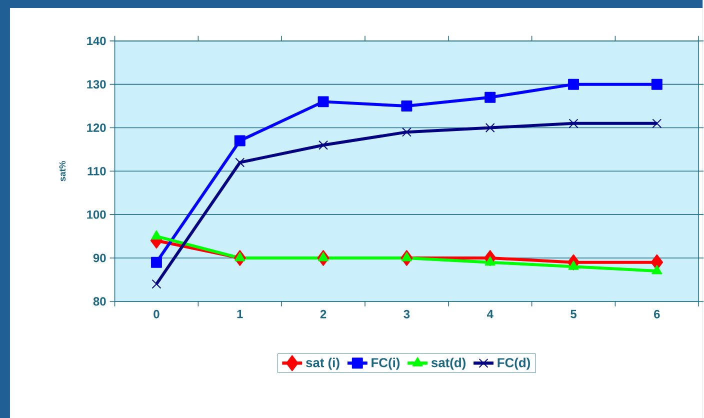 This screenshot has height=418, width=704. I want to click on x-tick-label: 2, so click(323, 314).